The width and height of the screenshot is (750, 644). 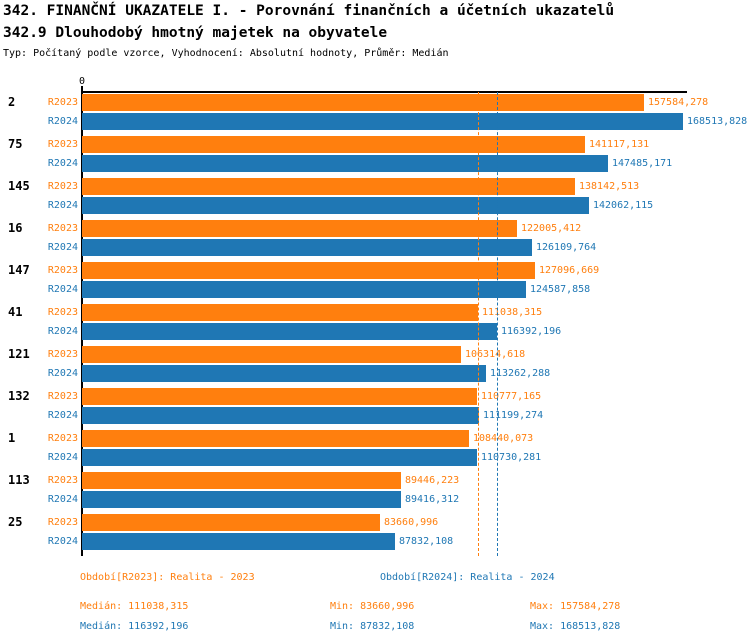 I want to click on category-label: 75, so click(x=15, y=144).